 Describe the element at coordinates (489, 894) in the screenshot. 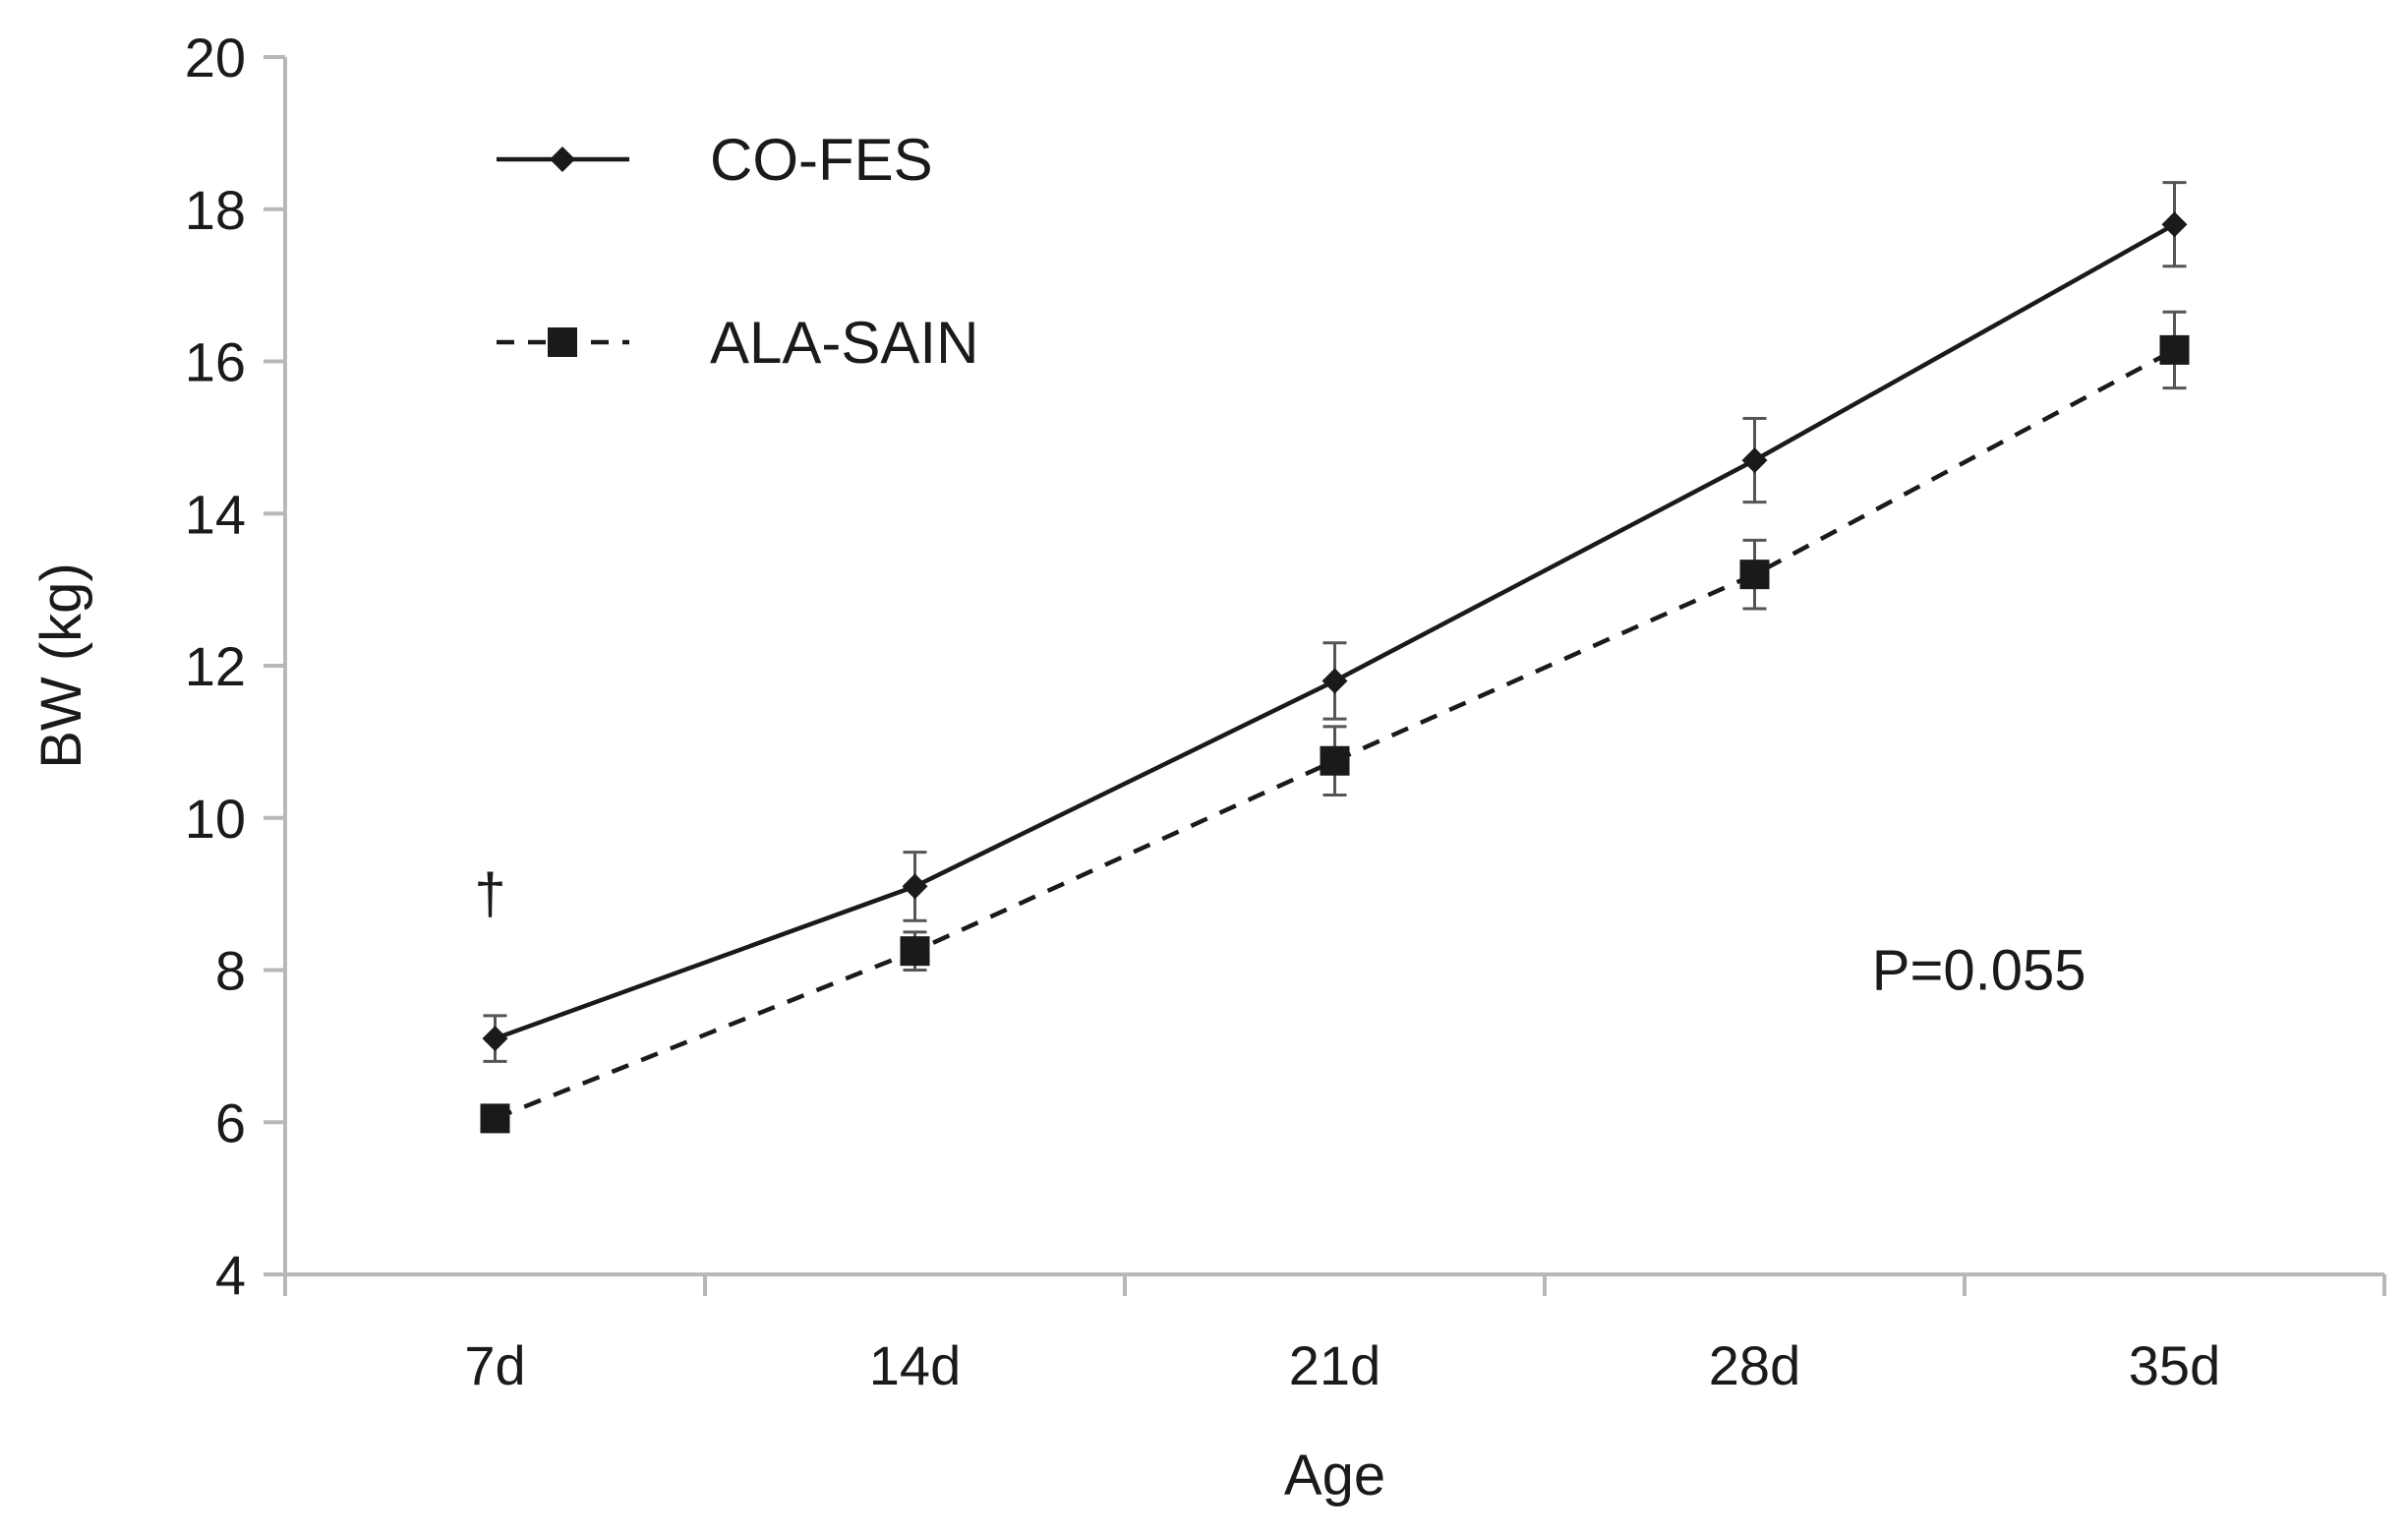

I see `annotation: †` at that location.